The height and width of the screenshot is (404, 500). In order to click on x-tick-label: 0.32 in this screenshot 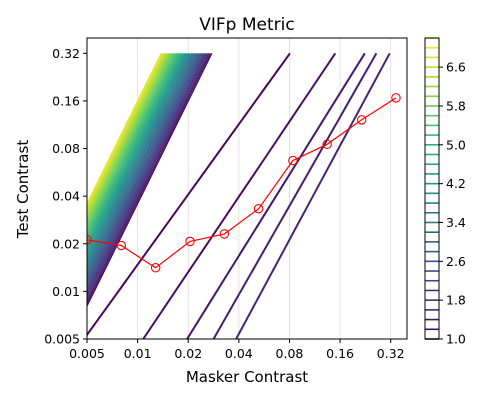, I will do `click(391, 353)`.